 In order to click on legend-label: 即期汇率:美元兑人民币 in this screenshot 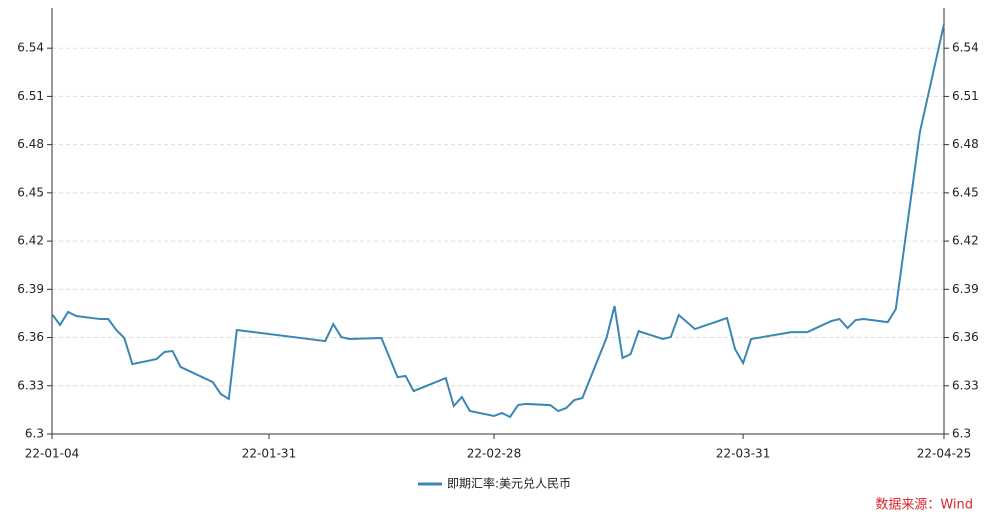, I will do `click(509, 483)`.